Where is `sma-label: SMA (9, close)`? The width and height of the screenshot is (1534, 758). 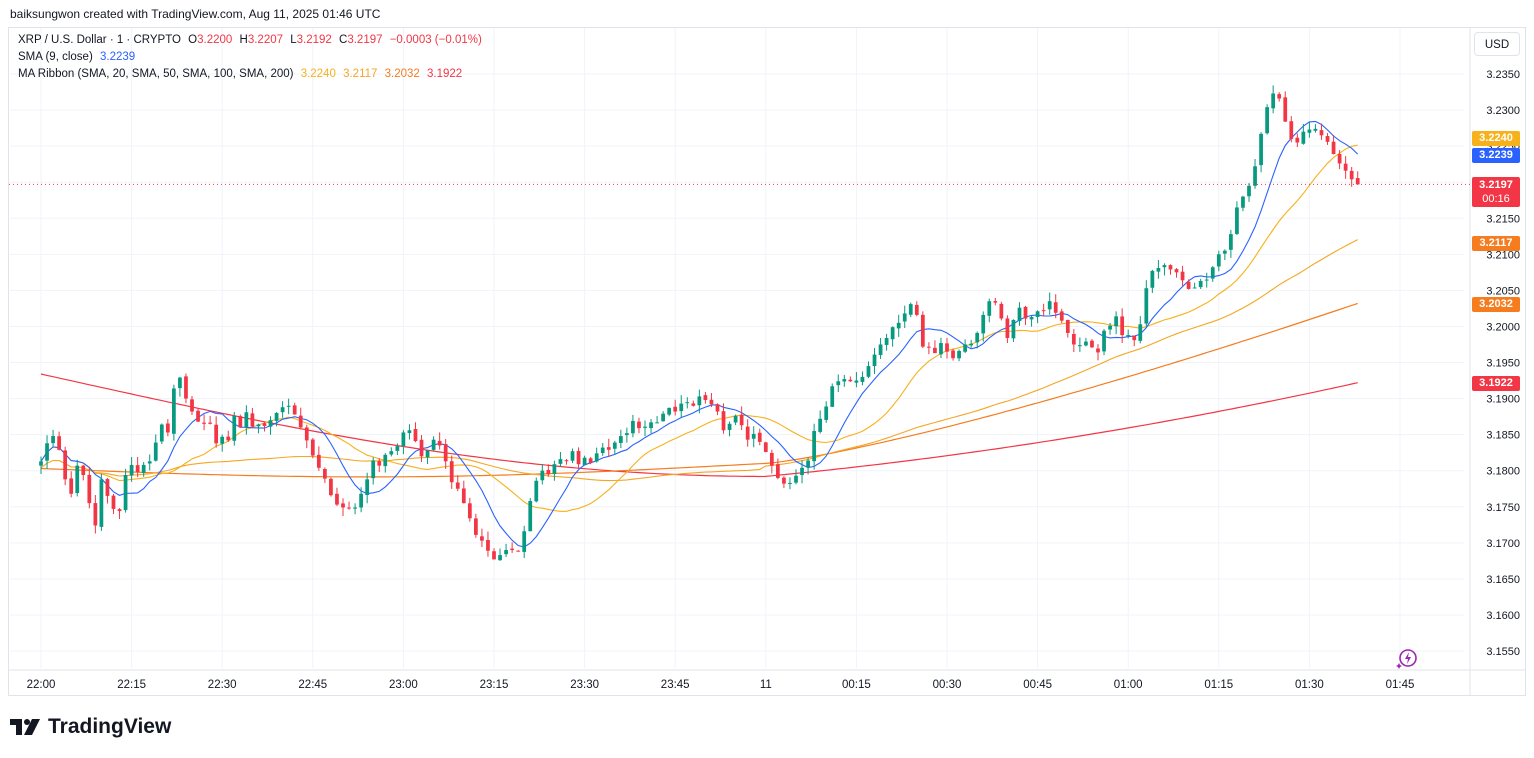 sma-label: SMA (9, close) is located at coordinates (55, 57).